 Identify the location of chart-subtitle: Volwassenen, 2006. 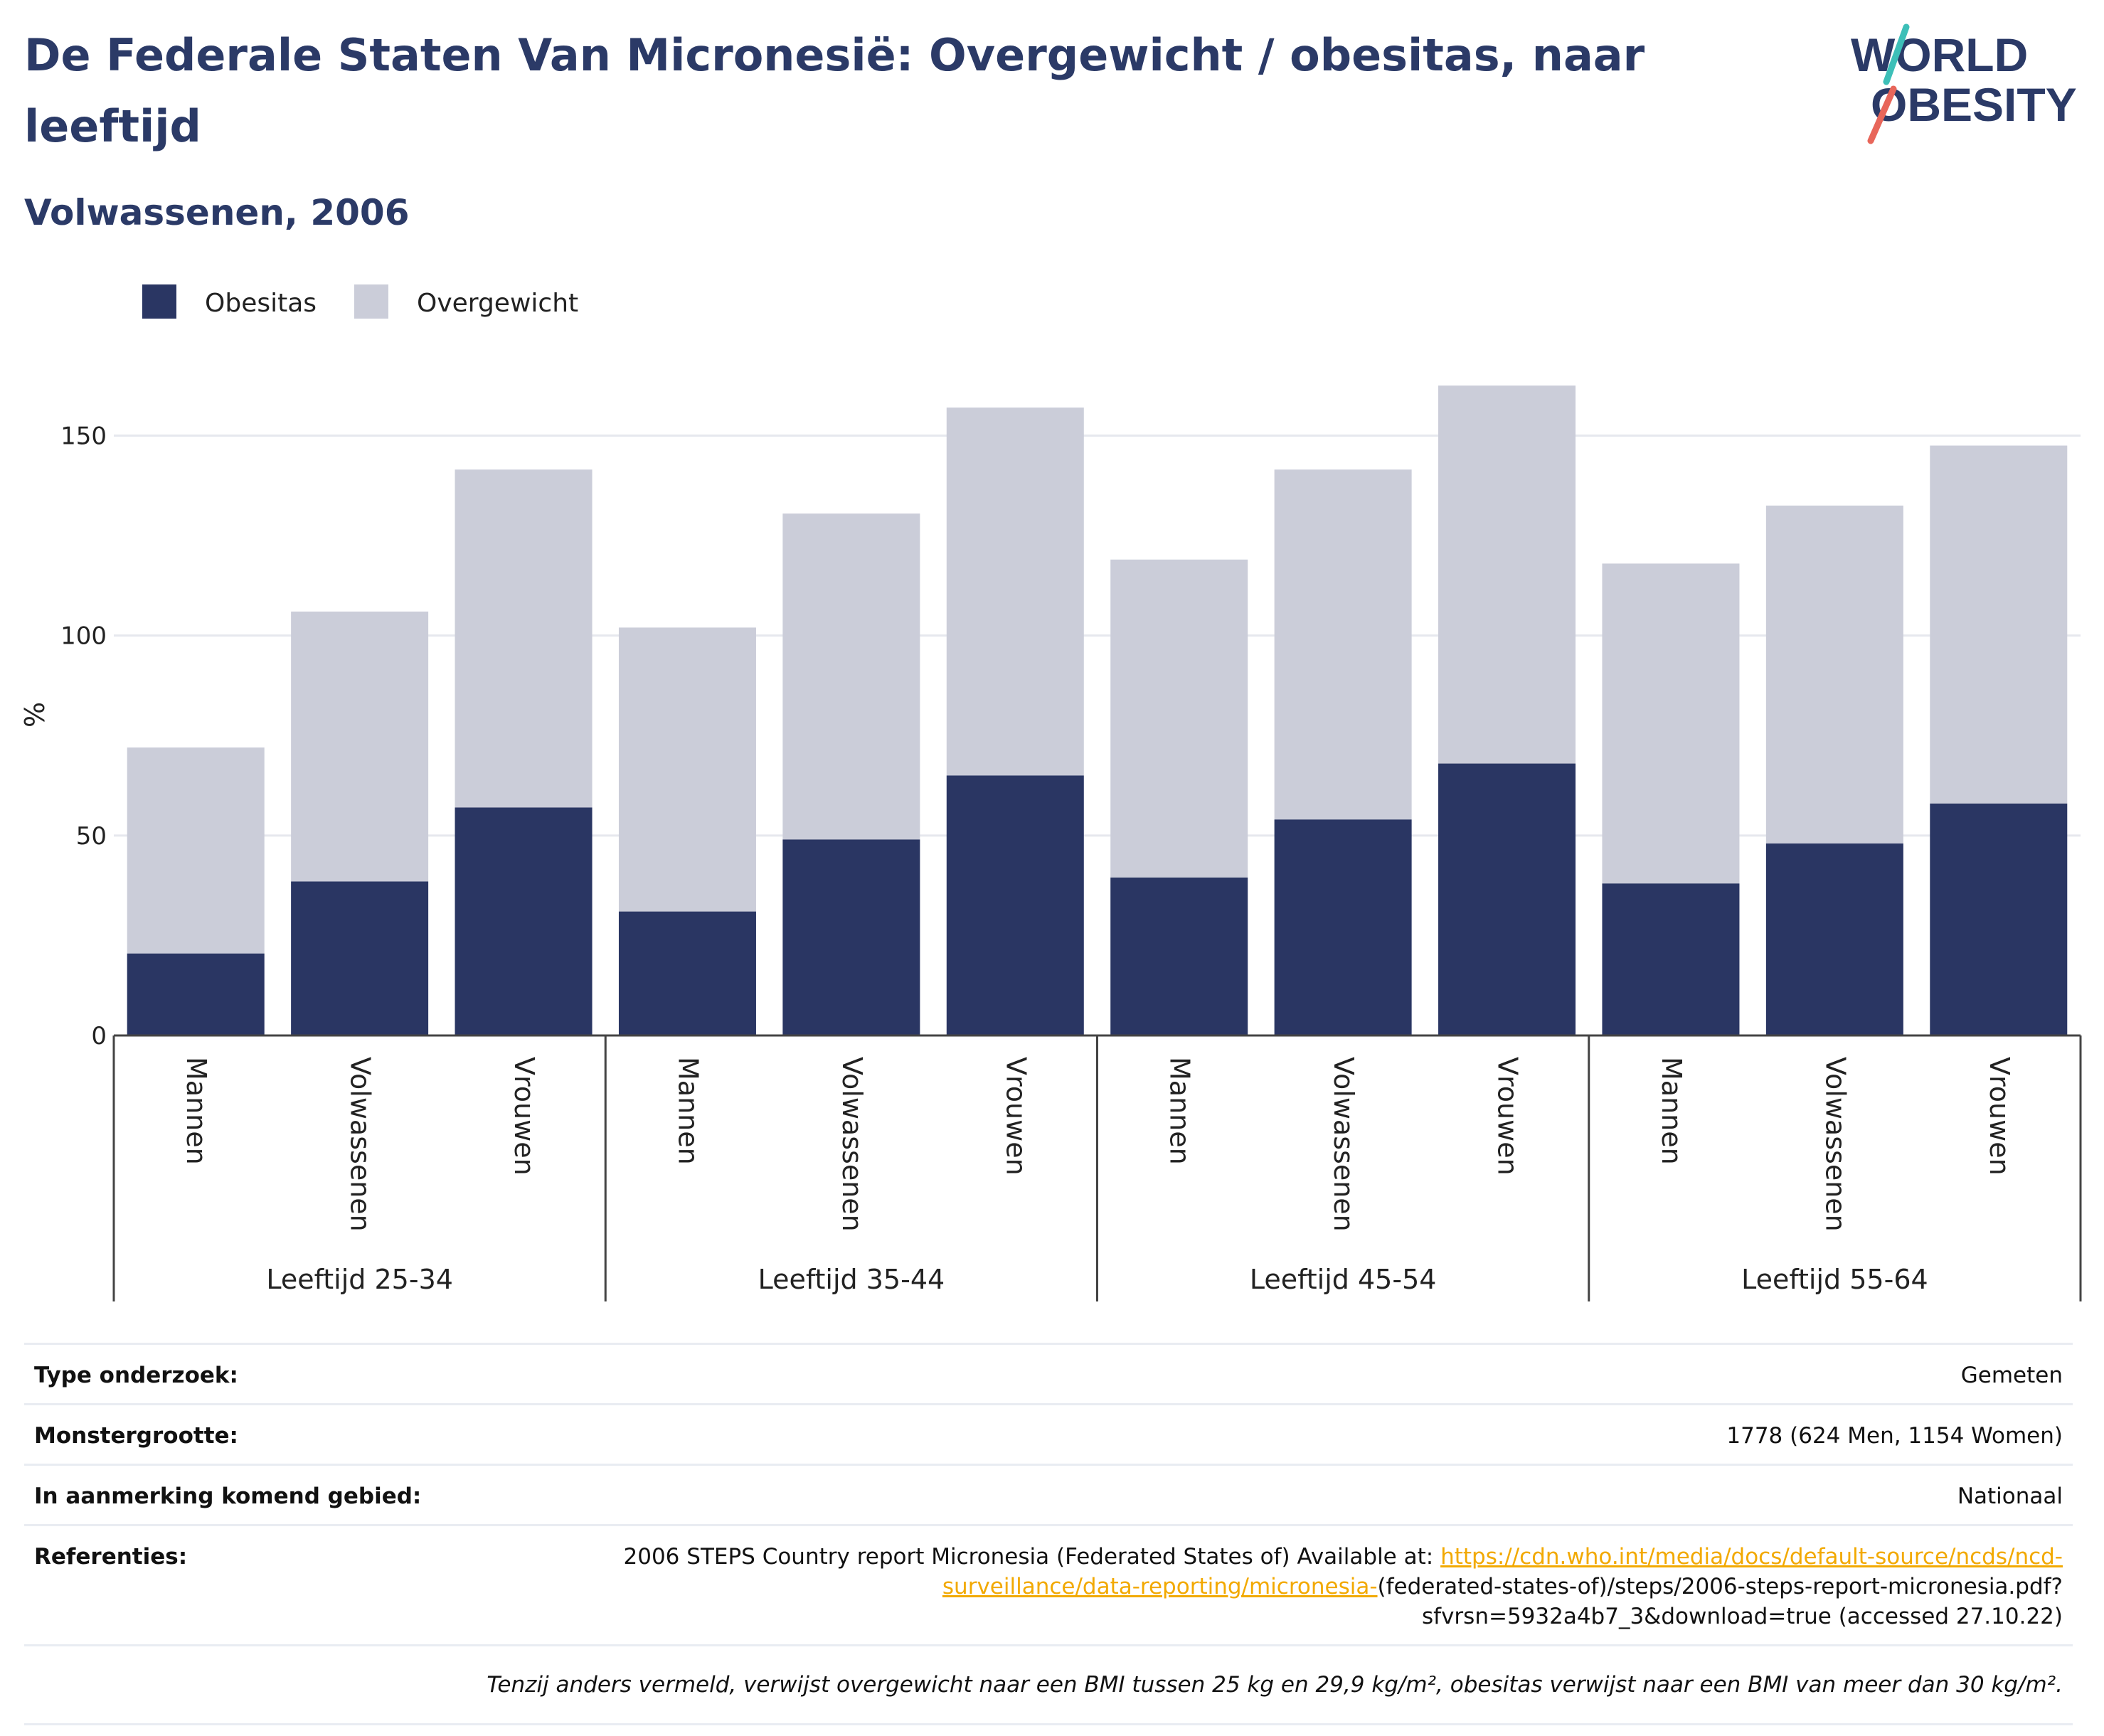
(217, 213).